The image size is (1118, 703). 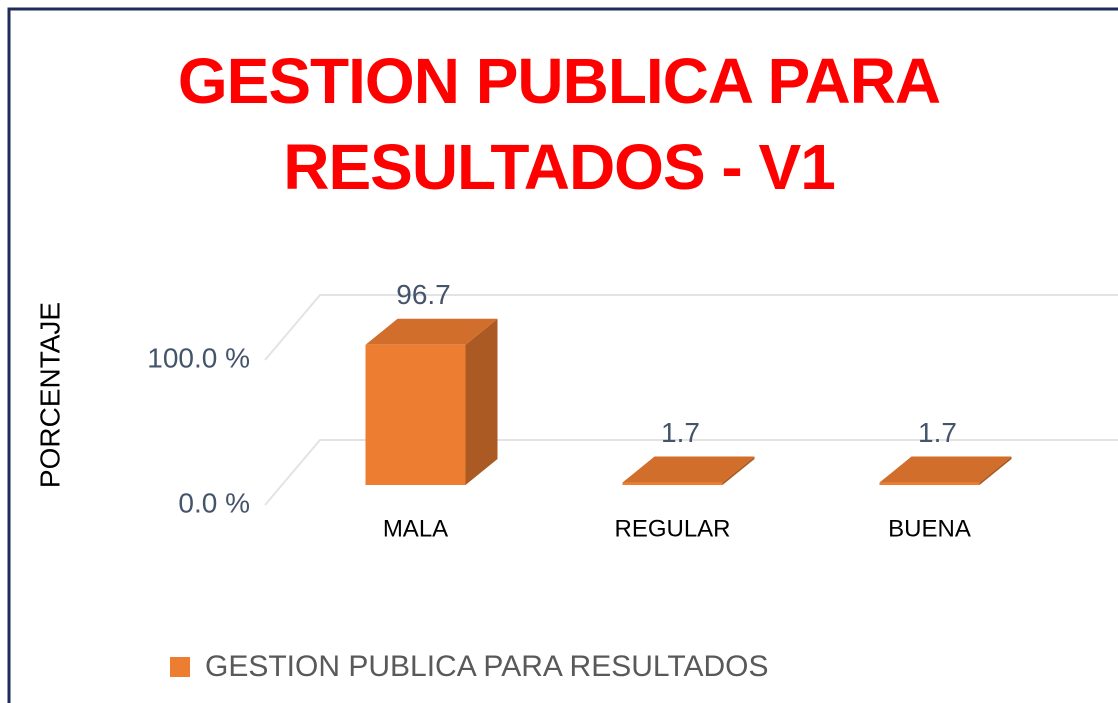 I want to click on x-tick-label: MALA, so click(x=415, y=528).